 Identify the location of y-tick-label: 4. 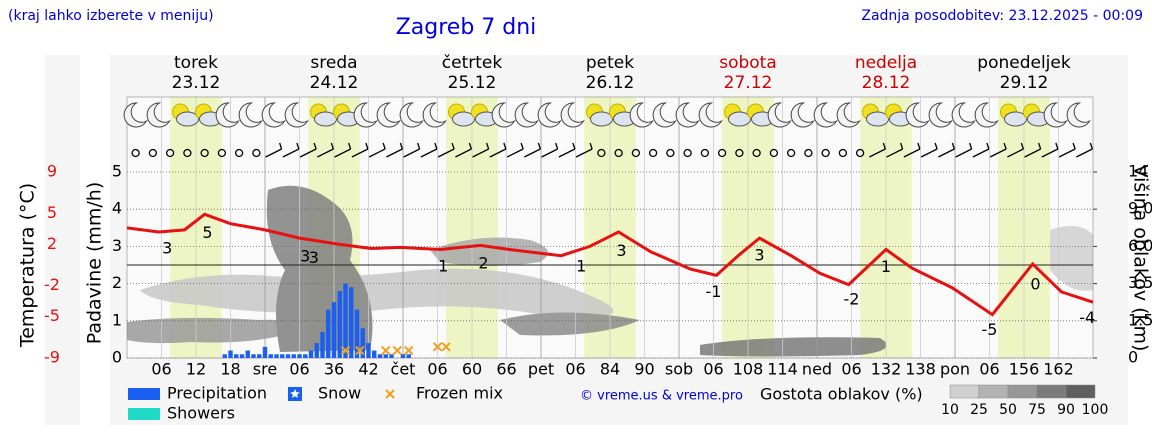
(117, 208).